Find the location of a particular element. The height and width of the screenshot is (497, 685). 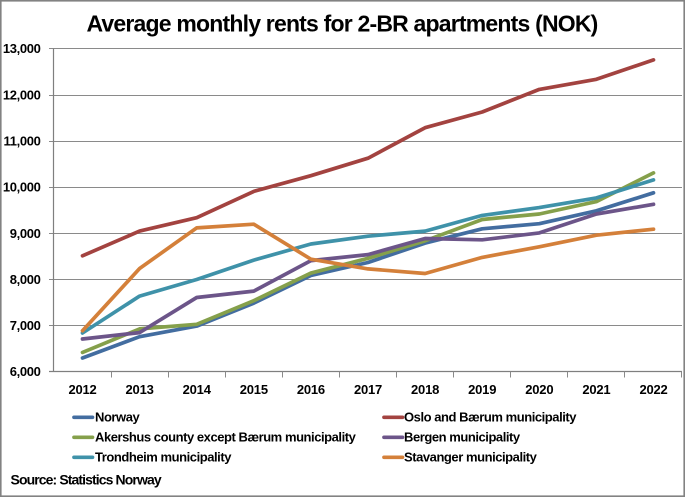

svg-text: 2019 is located at coordinates (482, 389).